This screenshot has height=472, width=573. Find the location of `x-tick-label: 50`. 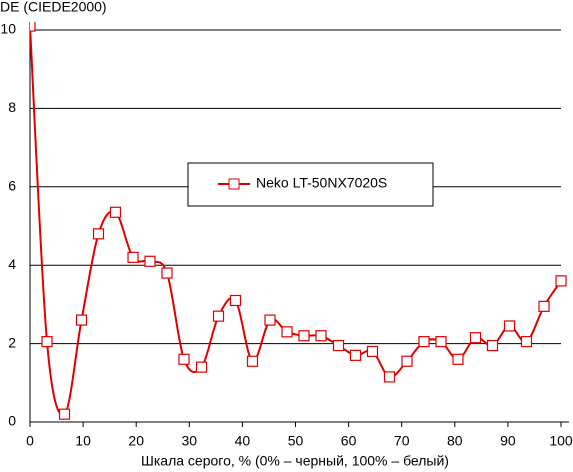

x-tick-label: 50 is located at coordinates (296, 441).